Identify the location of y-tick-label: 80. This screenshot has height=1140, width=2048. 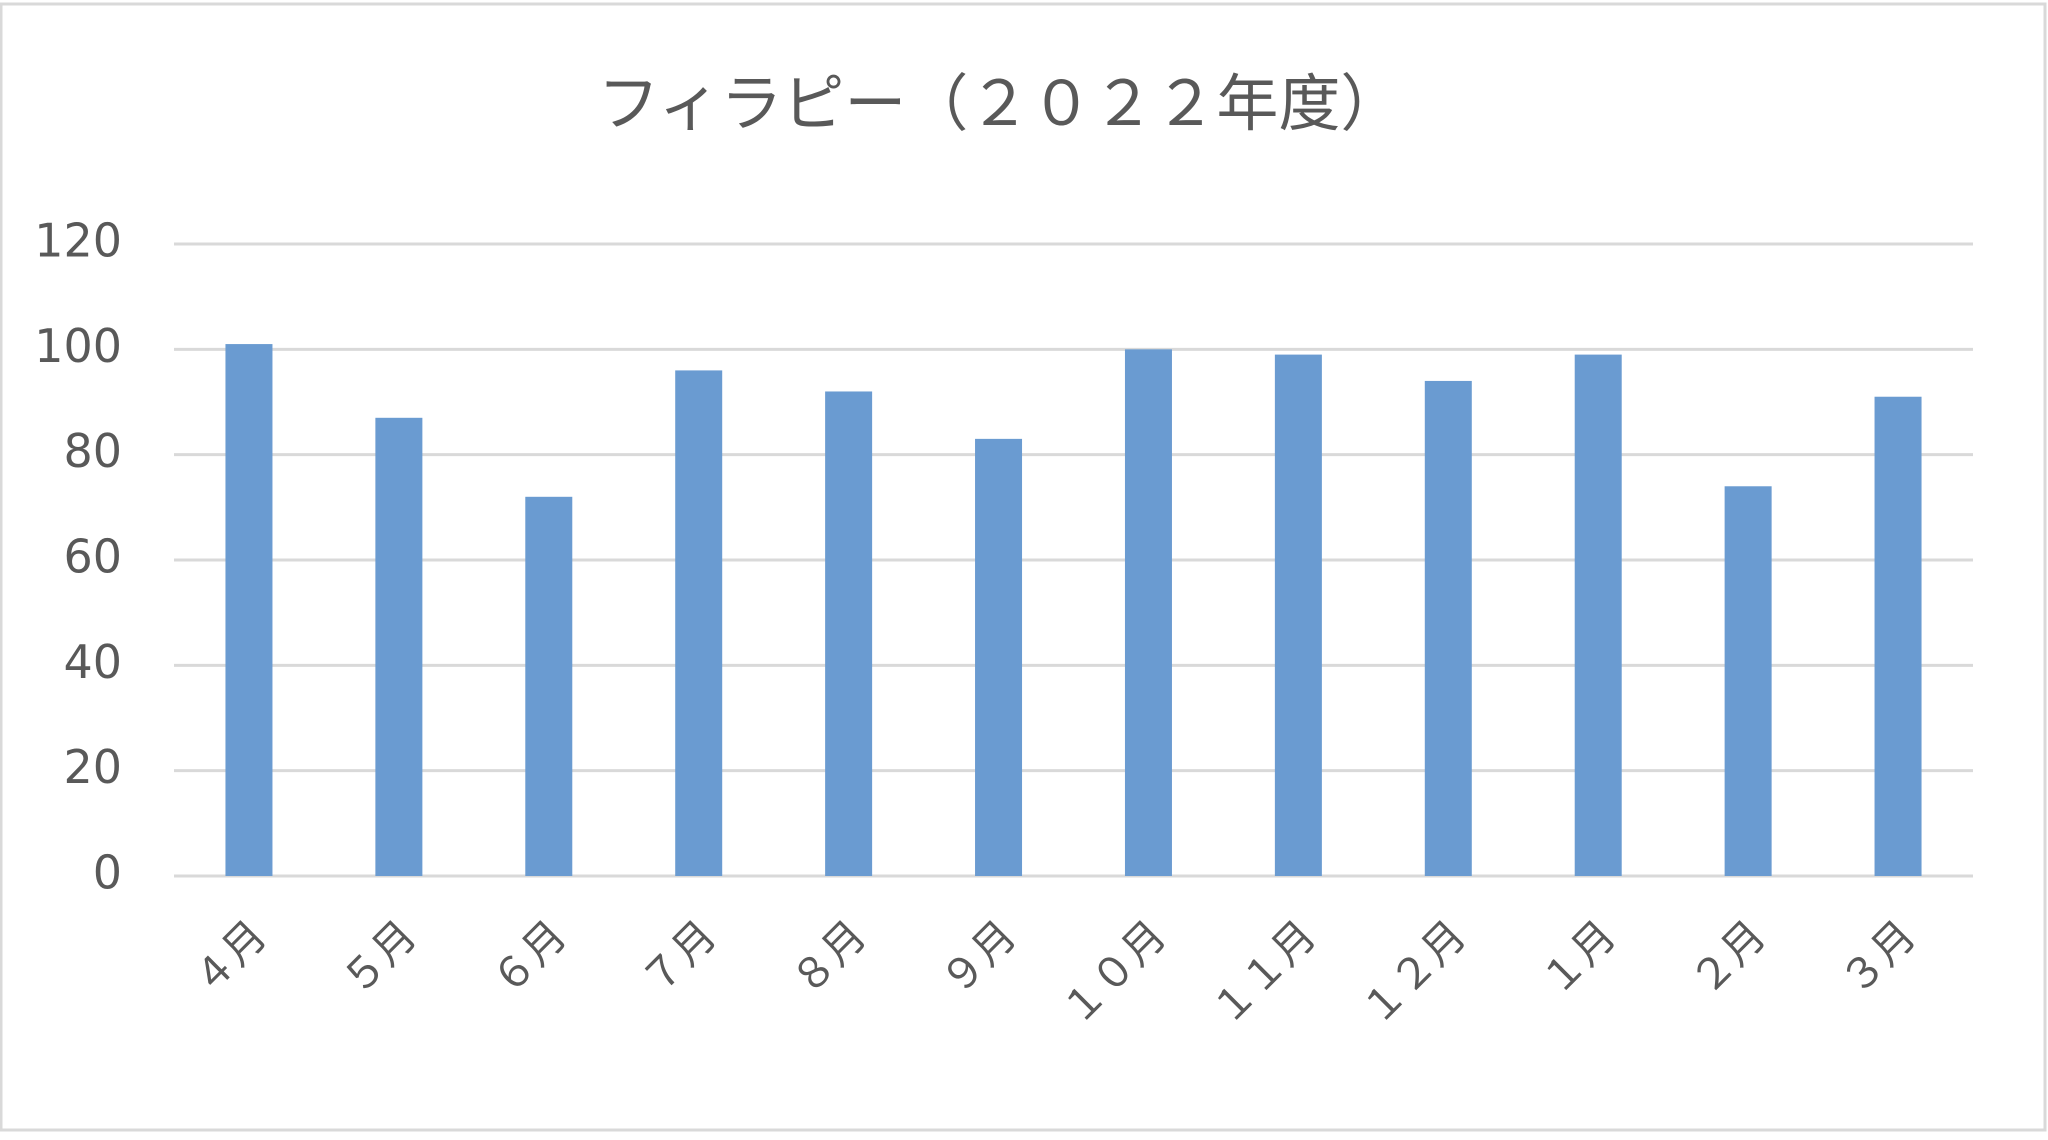
(92, 451).